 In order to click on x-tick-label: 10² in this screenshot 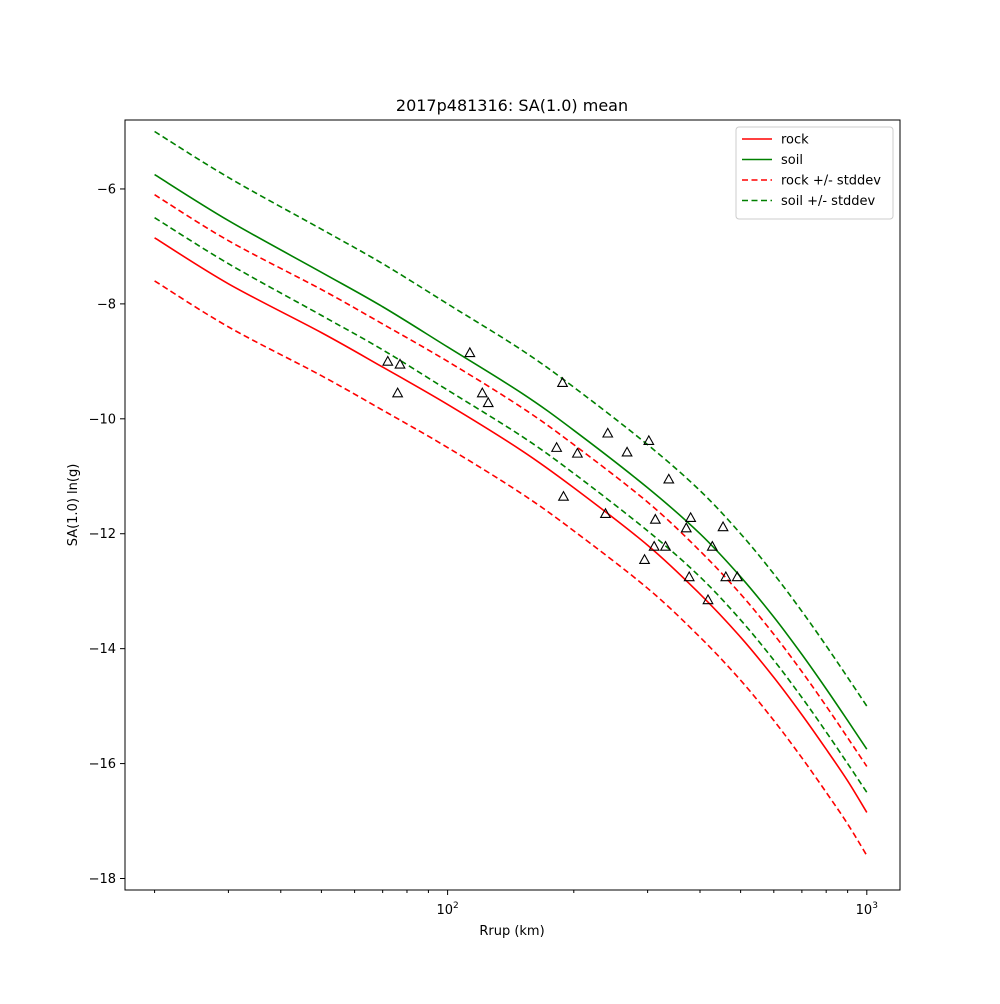, I will do `click(447, 909)`.